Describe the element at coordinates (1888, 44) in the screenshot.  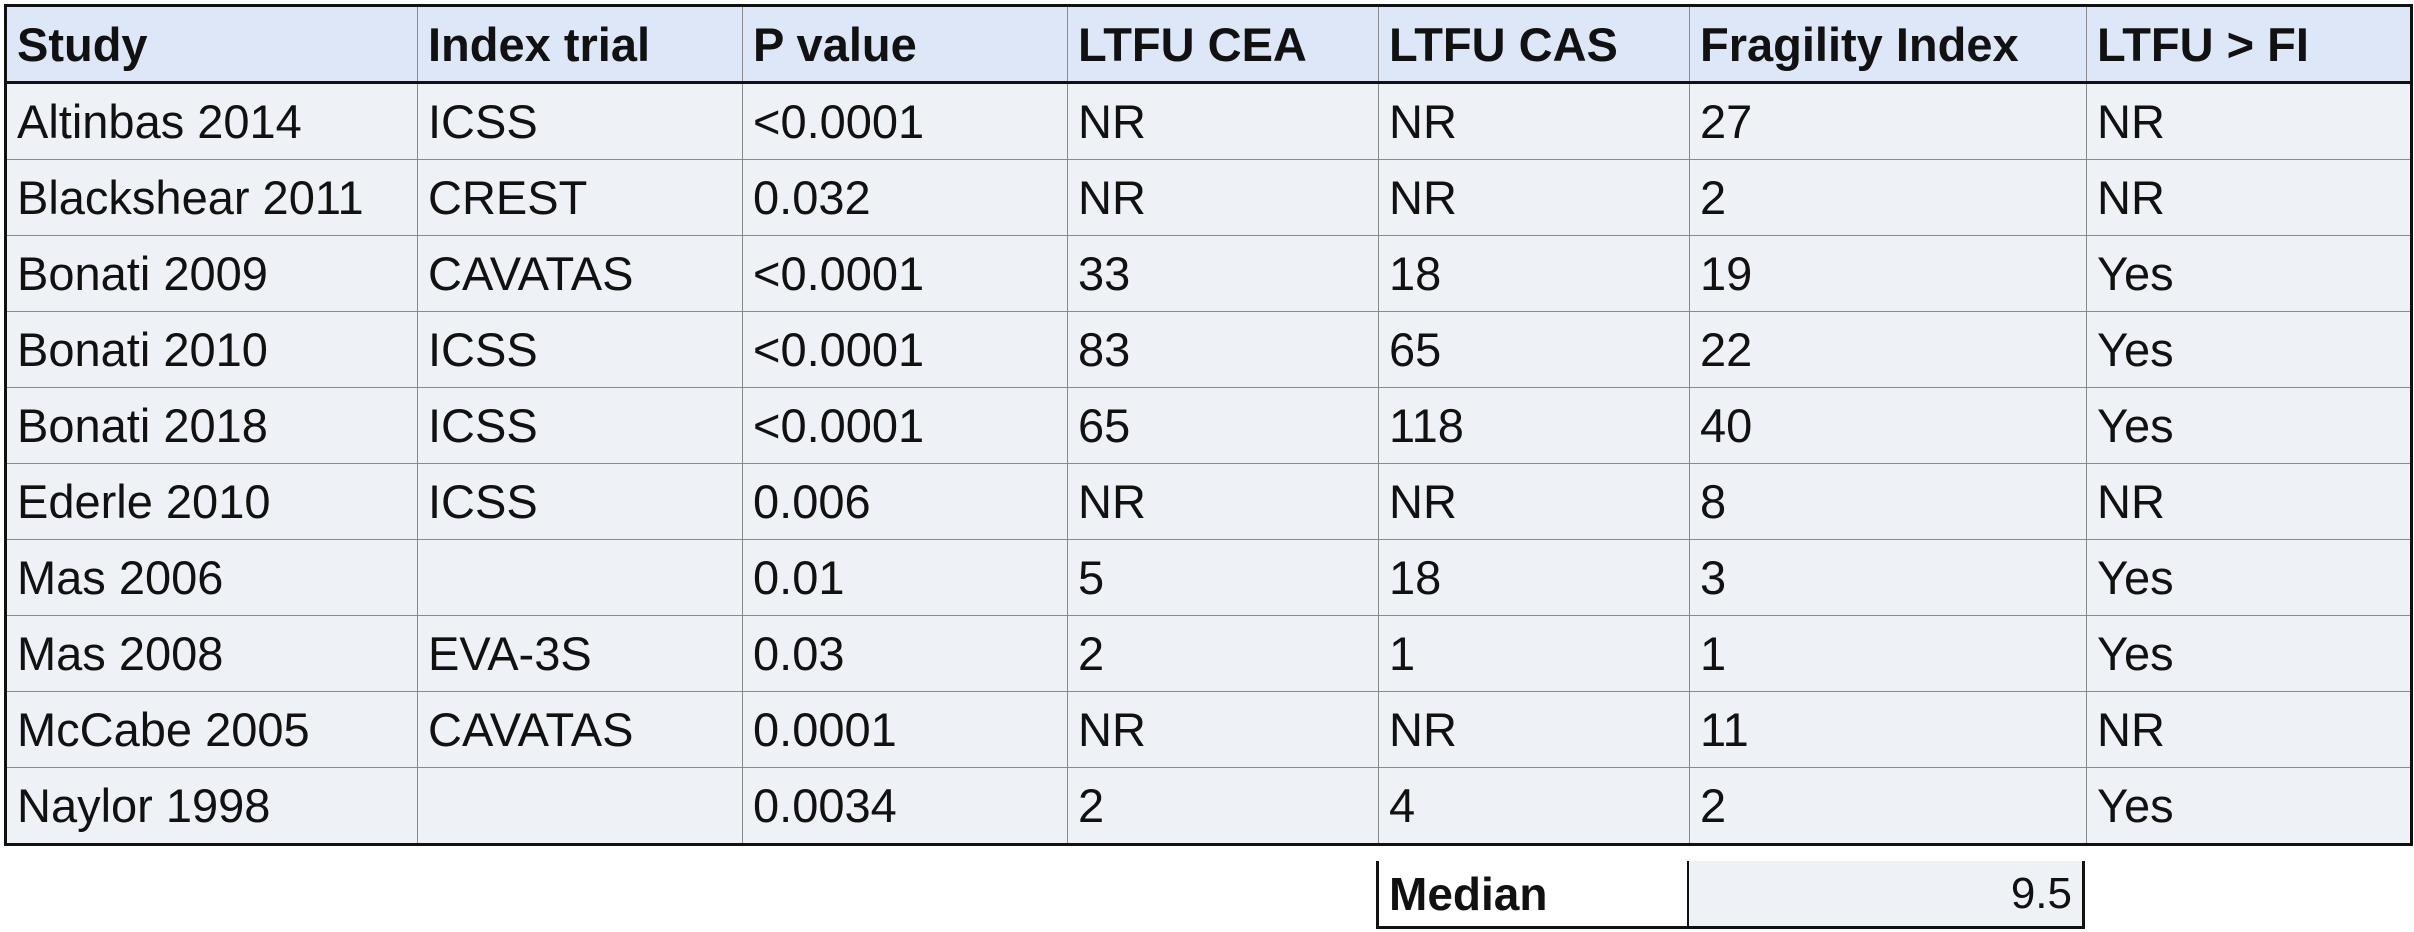
I see `header-fragility-index: Fragility Index` at that location.